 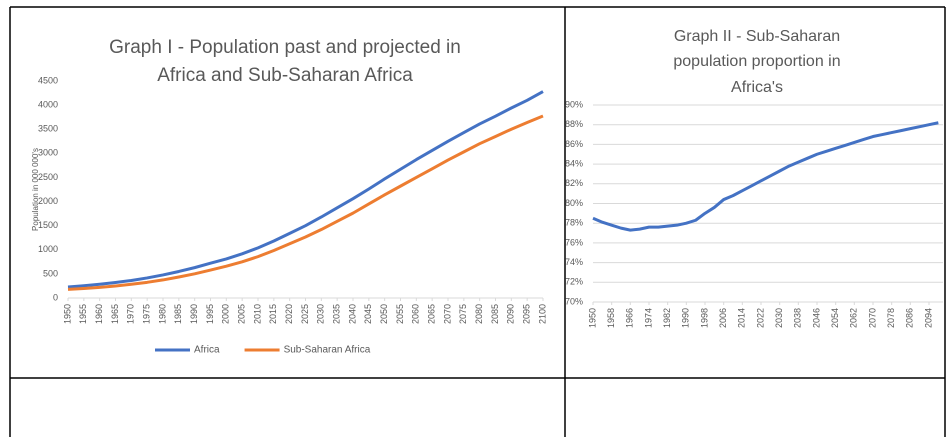 What do you see at coordinates (574, 203) in the screenshot?
I see `y-tick-label: 80%` at bounding box center [574, 203].